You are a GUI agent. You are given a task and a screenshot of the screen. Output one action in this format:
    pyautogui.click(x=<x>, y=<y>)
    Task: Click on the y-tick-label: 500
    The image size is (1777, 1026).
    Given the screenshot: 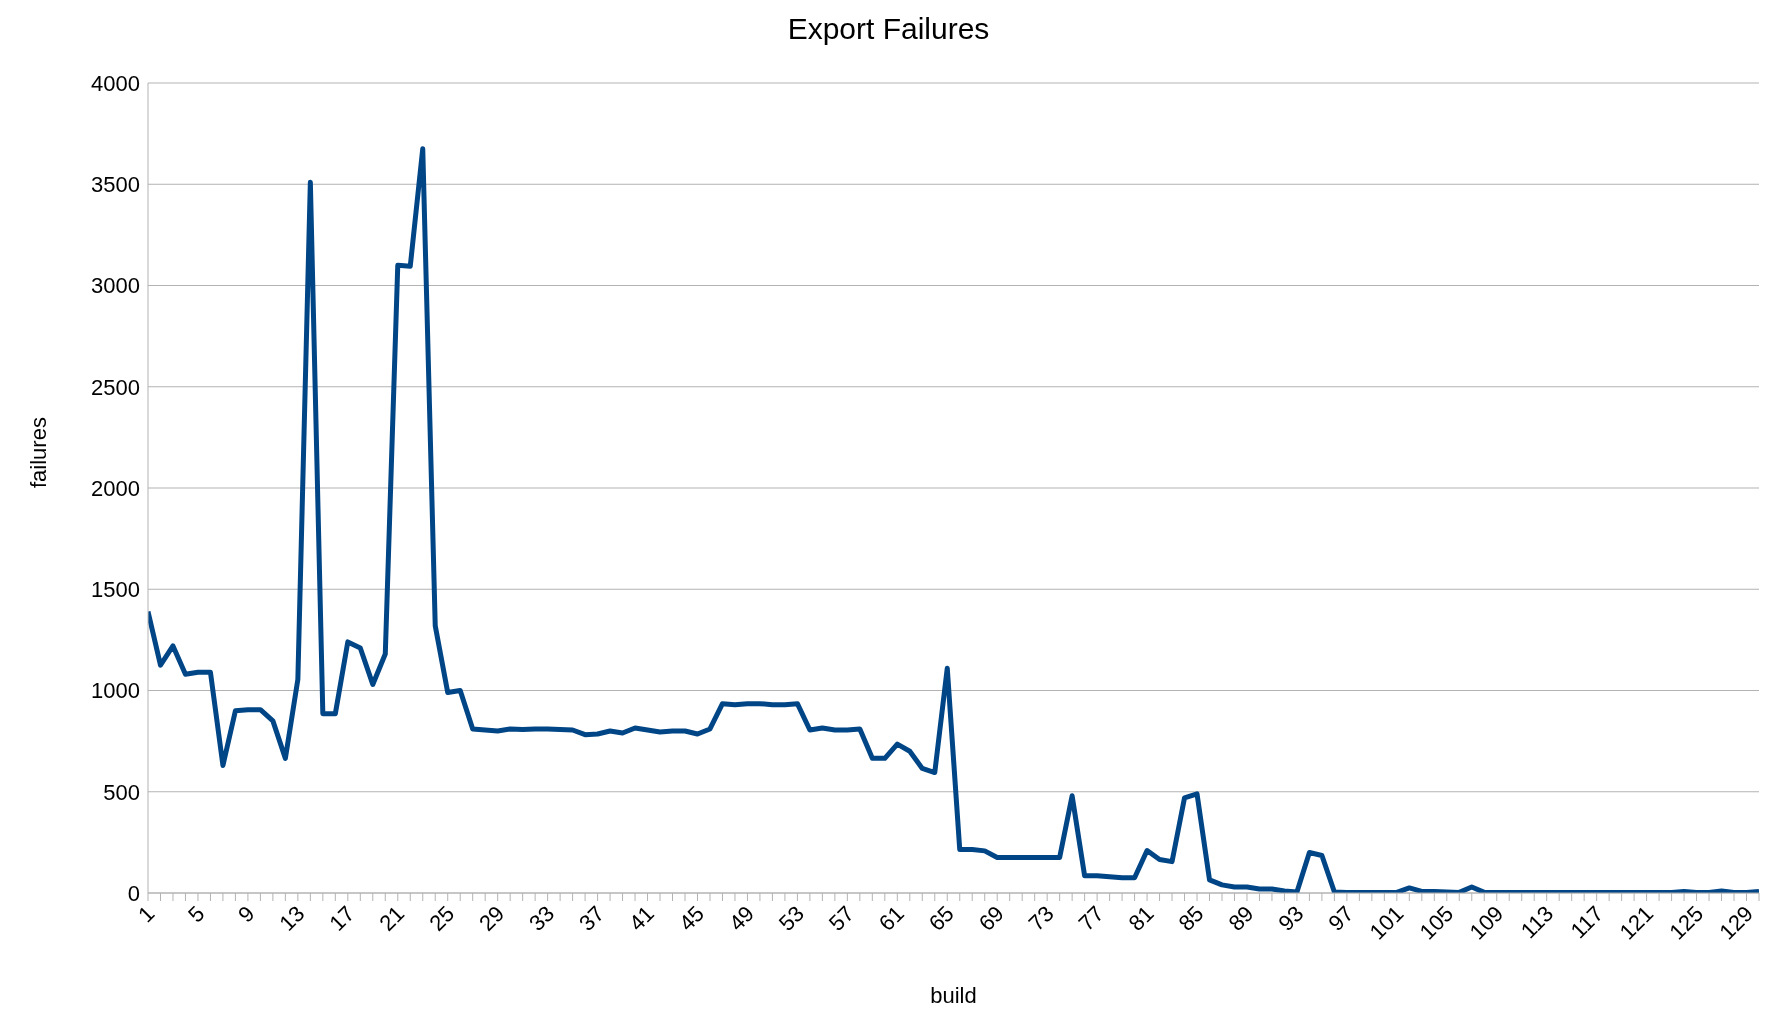 What is the action you would take?
    pyautogui.click(x=121, y=792)
    